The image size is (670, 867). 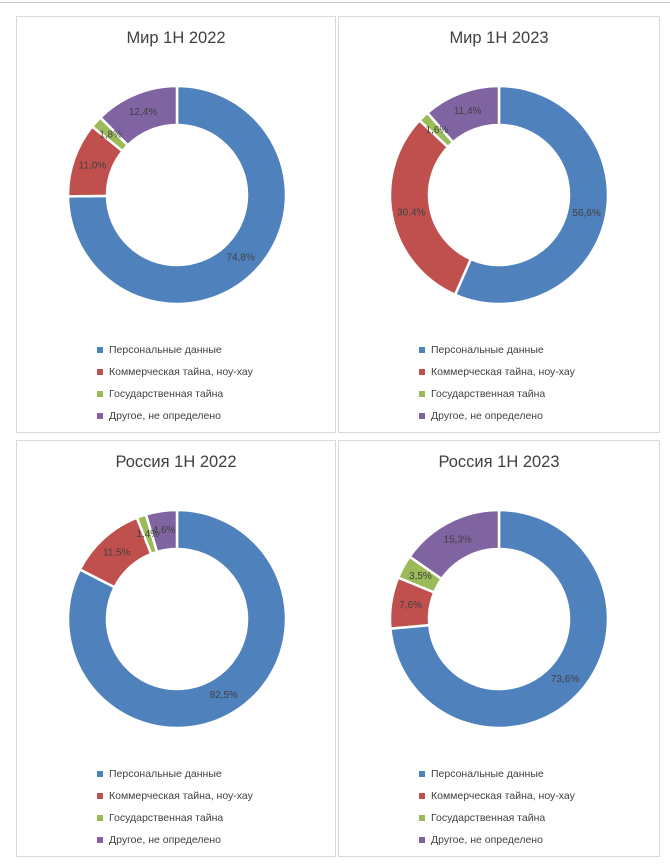 I want to click on donut-chart: 56,6% 30,4% 1,6% 11,4%, so click(x=499, y=195).